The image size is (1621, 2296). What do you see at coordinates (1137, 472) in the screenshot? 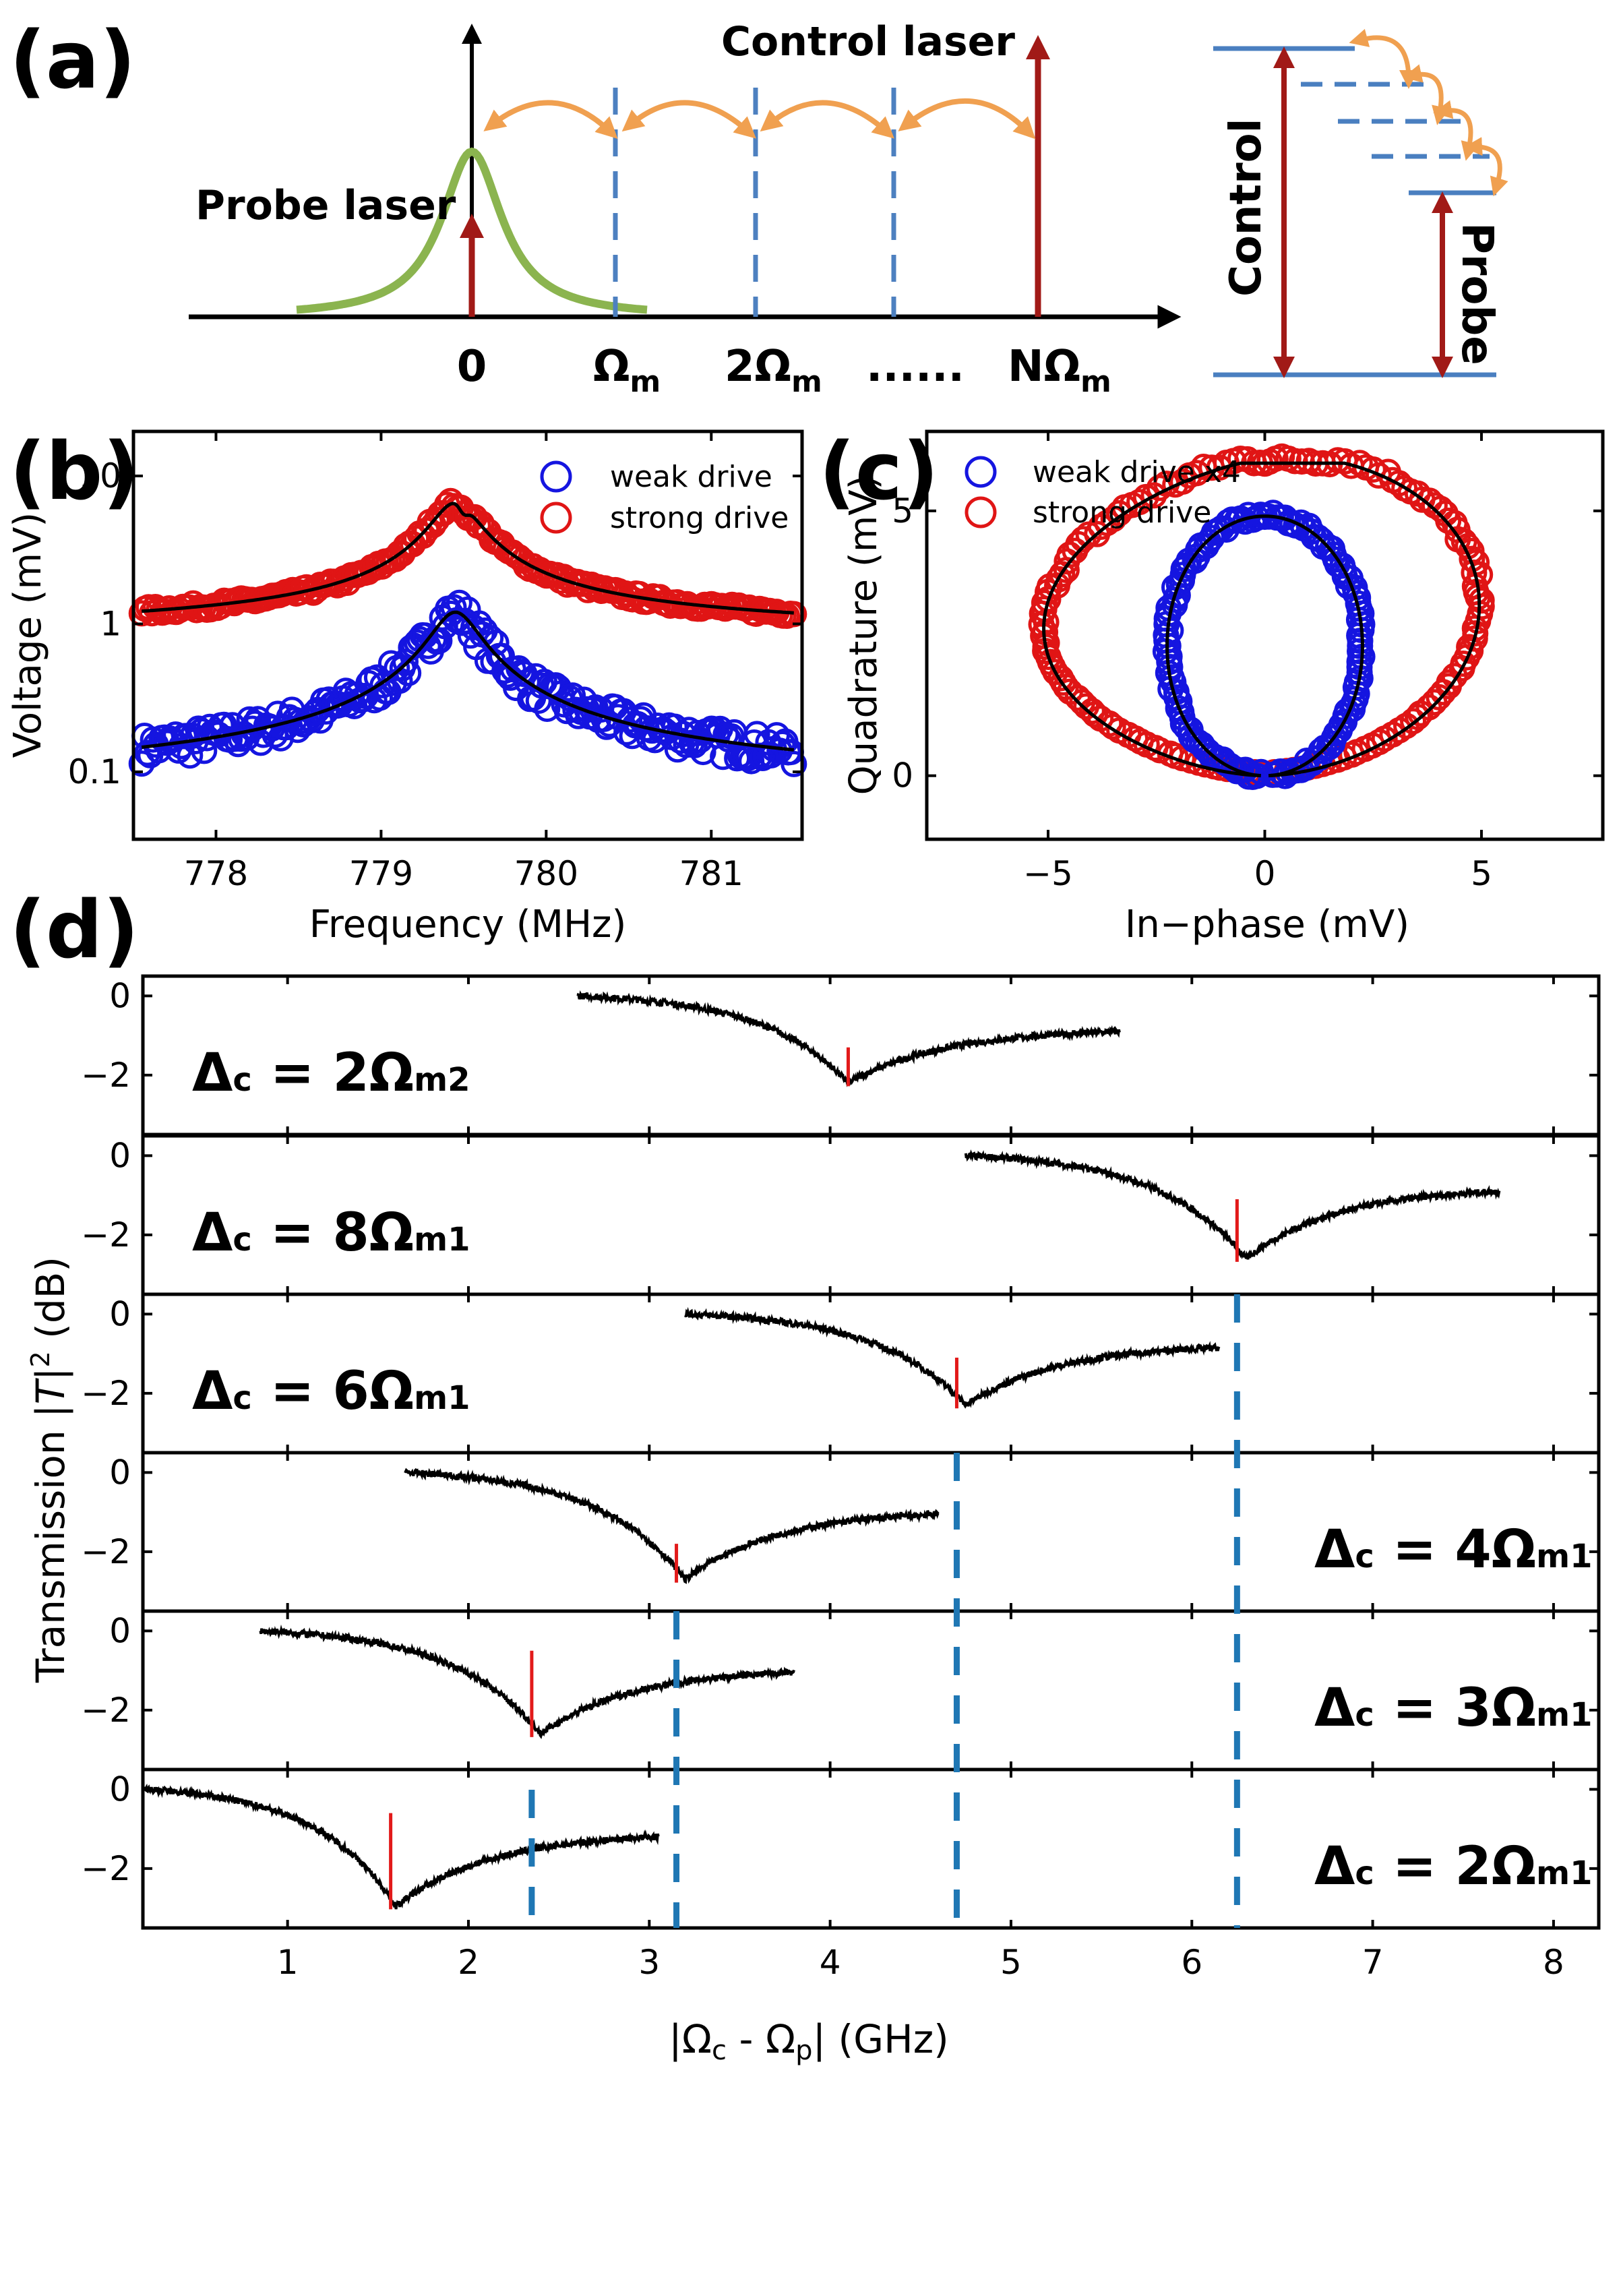
I see `legend-label-weak-x4: weak drive x4` at bounding box center [1137, 472].